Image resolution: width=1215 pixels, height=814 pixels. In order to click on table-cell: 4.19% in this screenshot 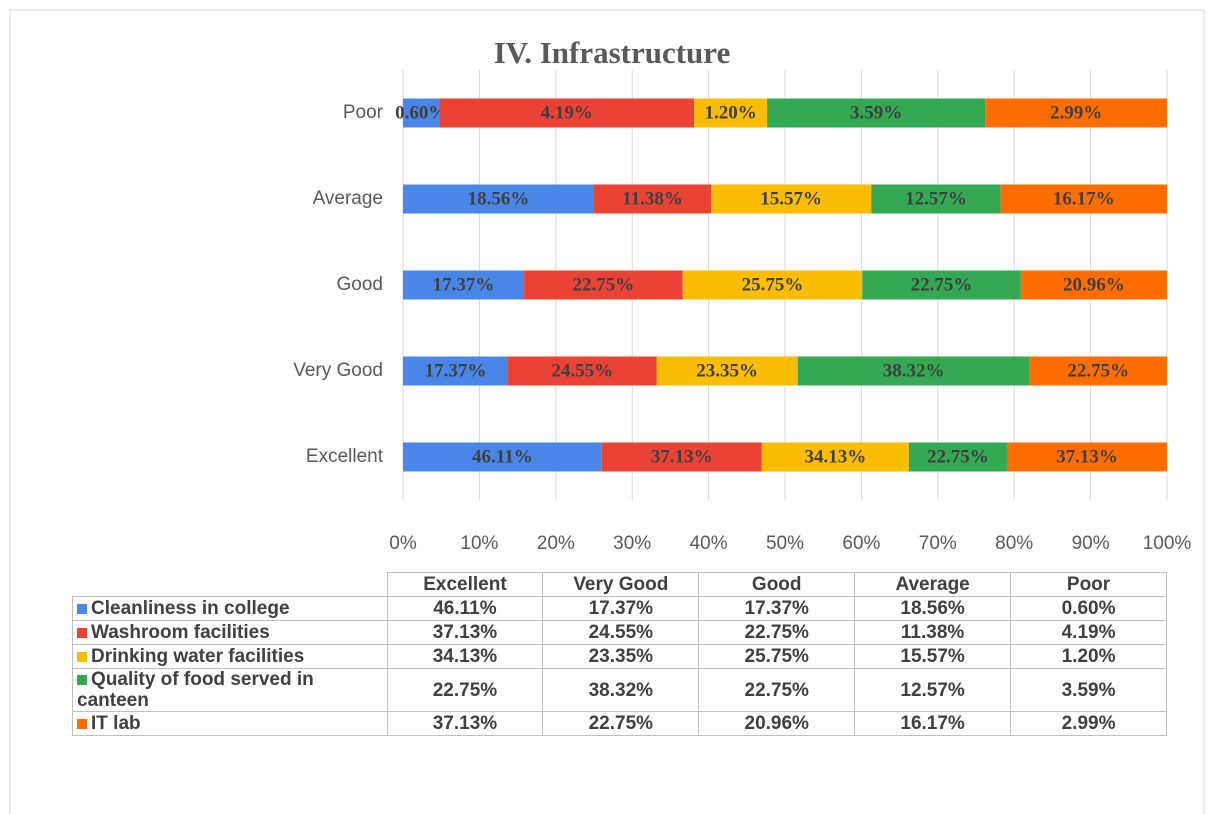, I will do `click(1088, 632)`.